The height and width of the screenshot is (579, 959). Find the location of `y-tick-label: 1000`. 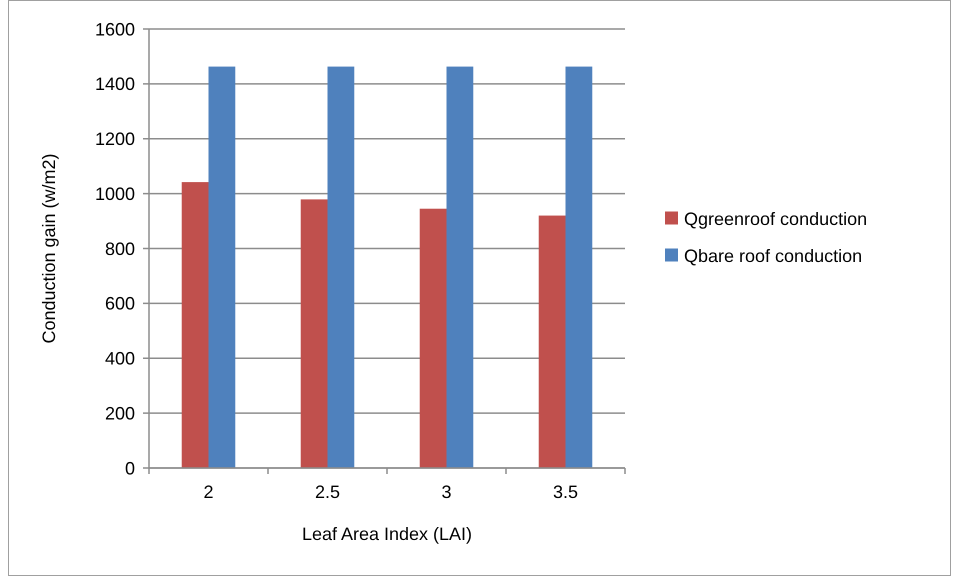

y-tick-label: 1000 is located at coordinates (114, 194).